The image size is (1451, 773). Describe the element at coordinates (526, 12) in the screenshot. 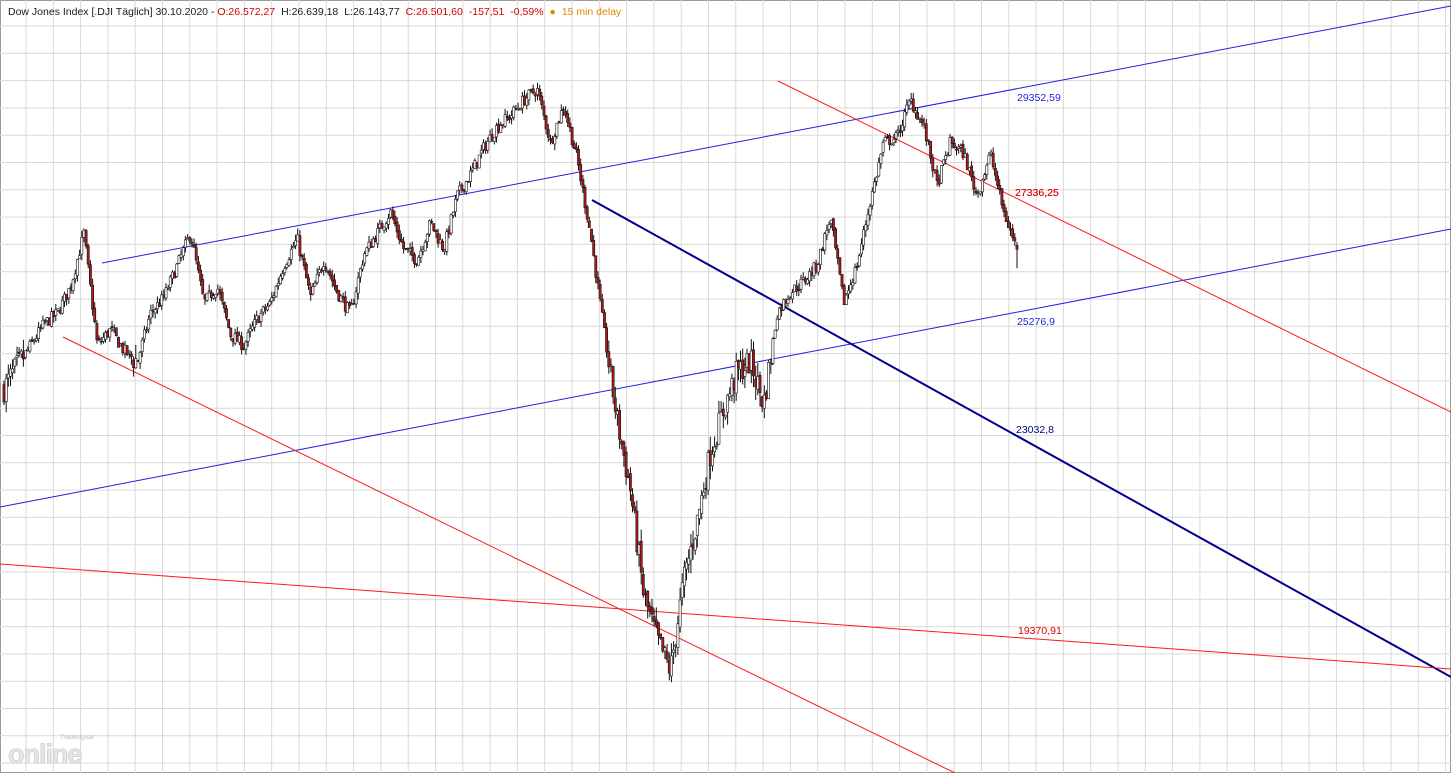

I see `change-percent: -0,59%` at that location.